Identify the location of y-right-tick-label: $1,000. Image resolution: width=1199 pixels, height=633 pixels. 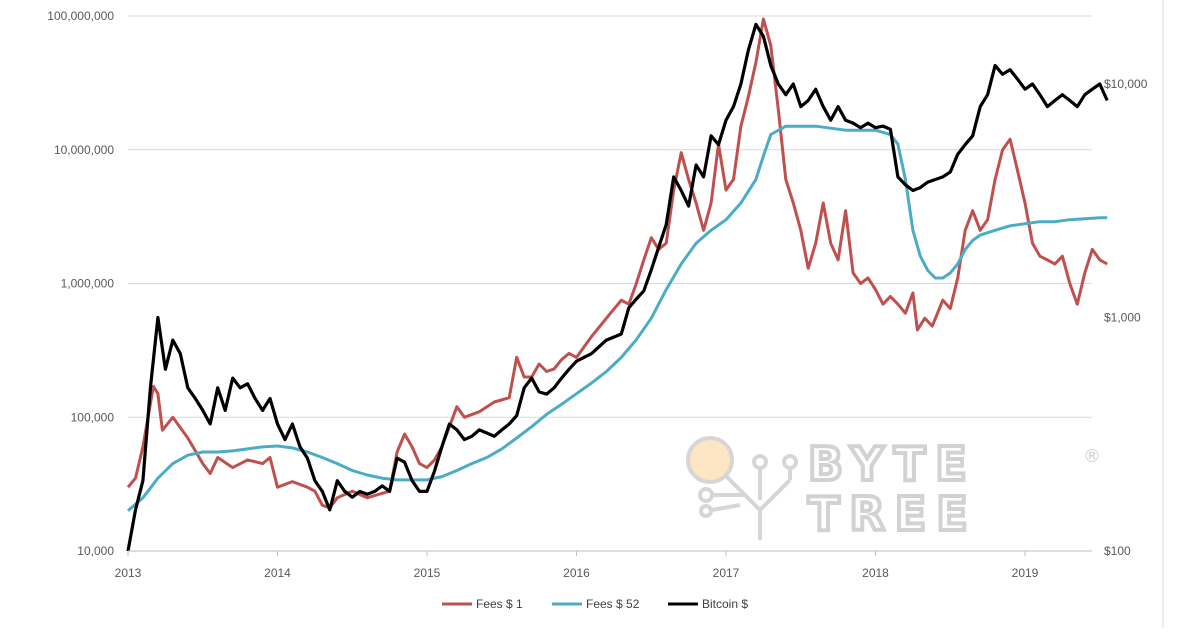
(1122, 318).